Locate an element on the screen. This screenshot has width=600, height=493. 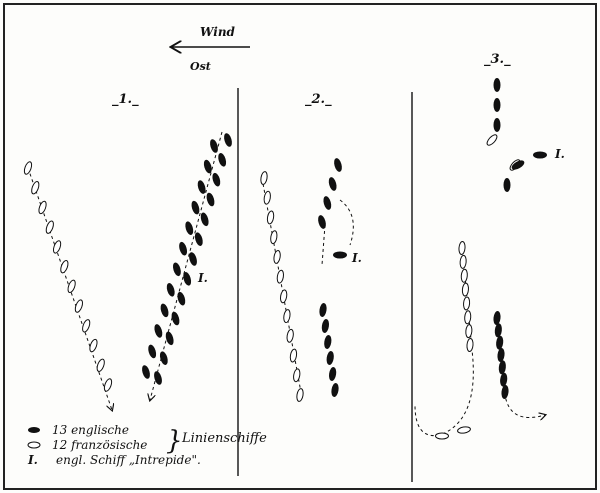
legend-group: Linienschiffe is located at coordinates (224, 438).